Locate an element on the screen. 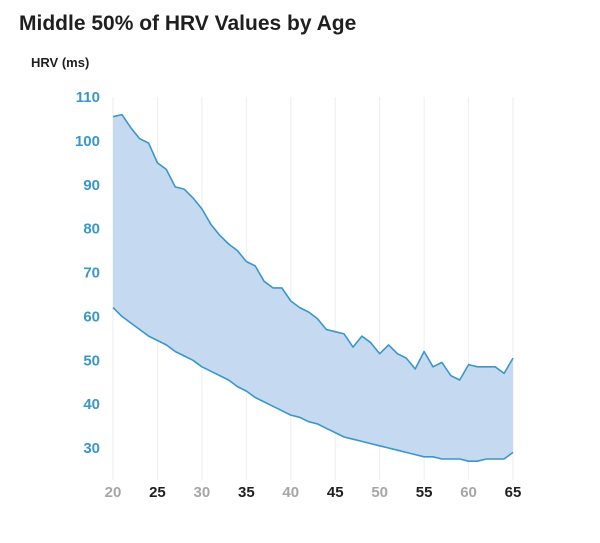  x-tick-label-25: 25 is located at coordinates (157, 492).